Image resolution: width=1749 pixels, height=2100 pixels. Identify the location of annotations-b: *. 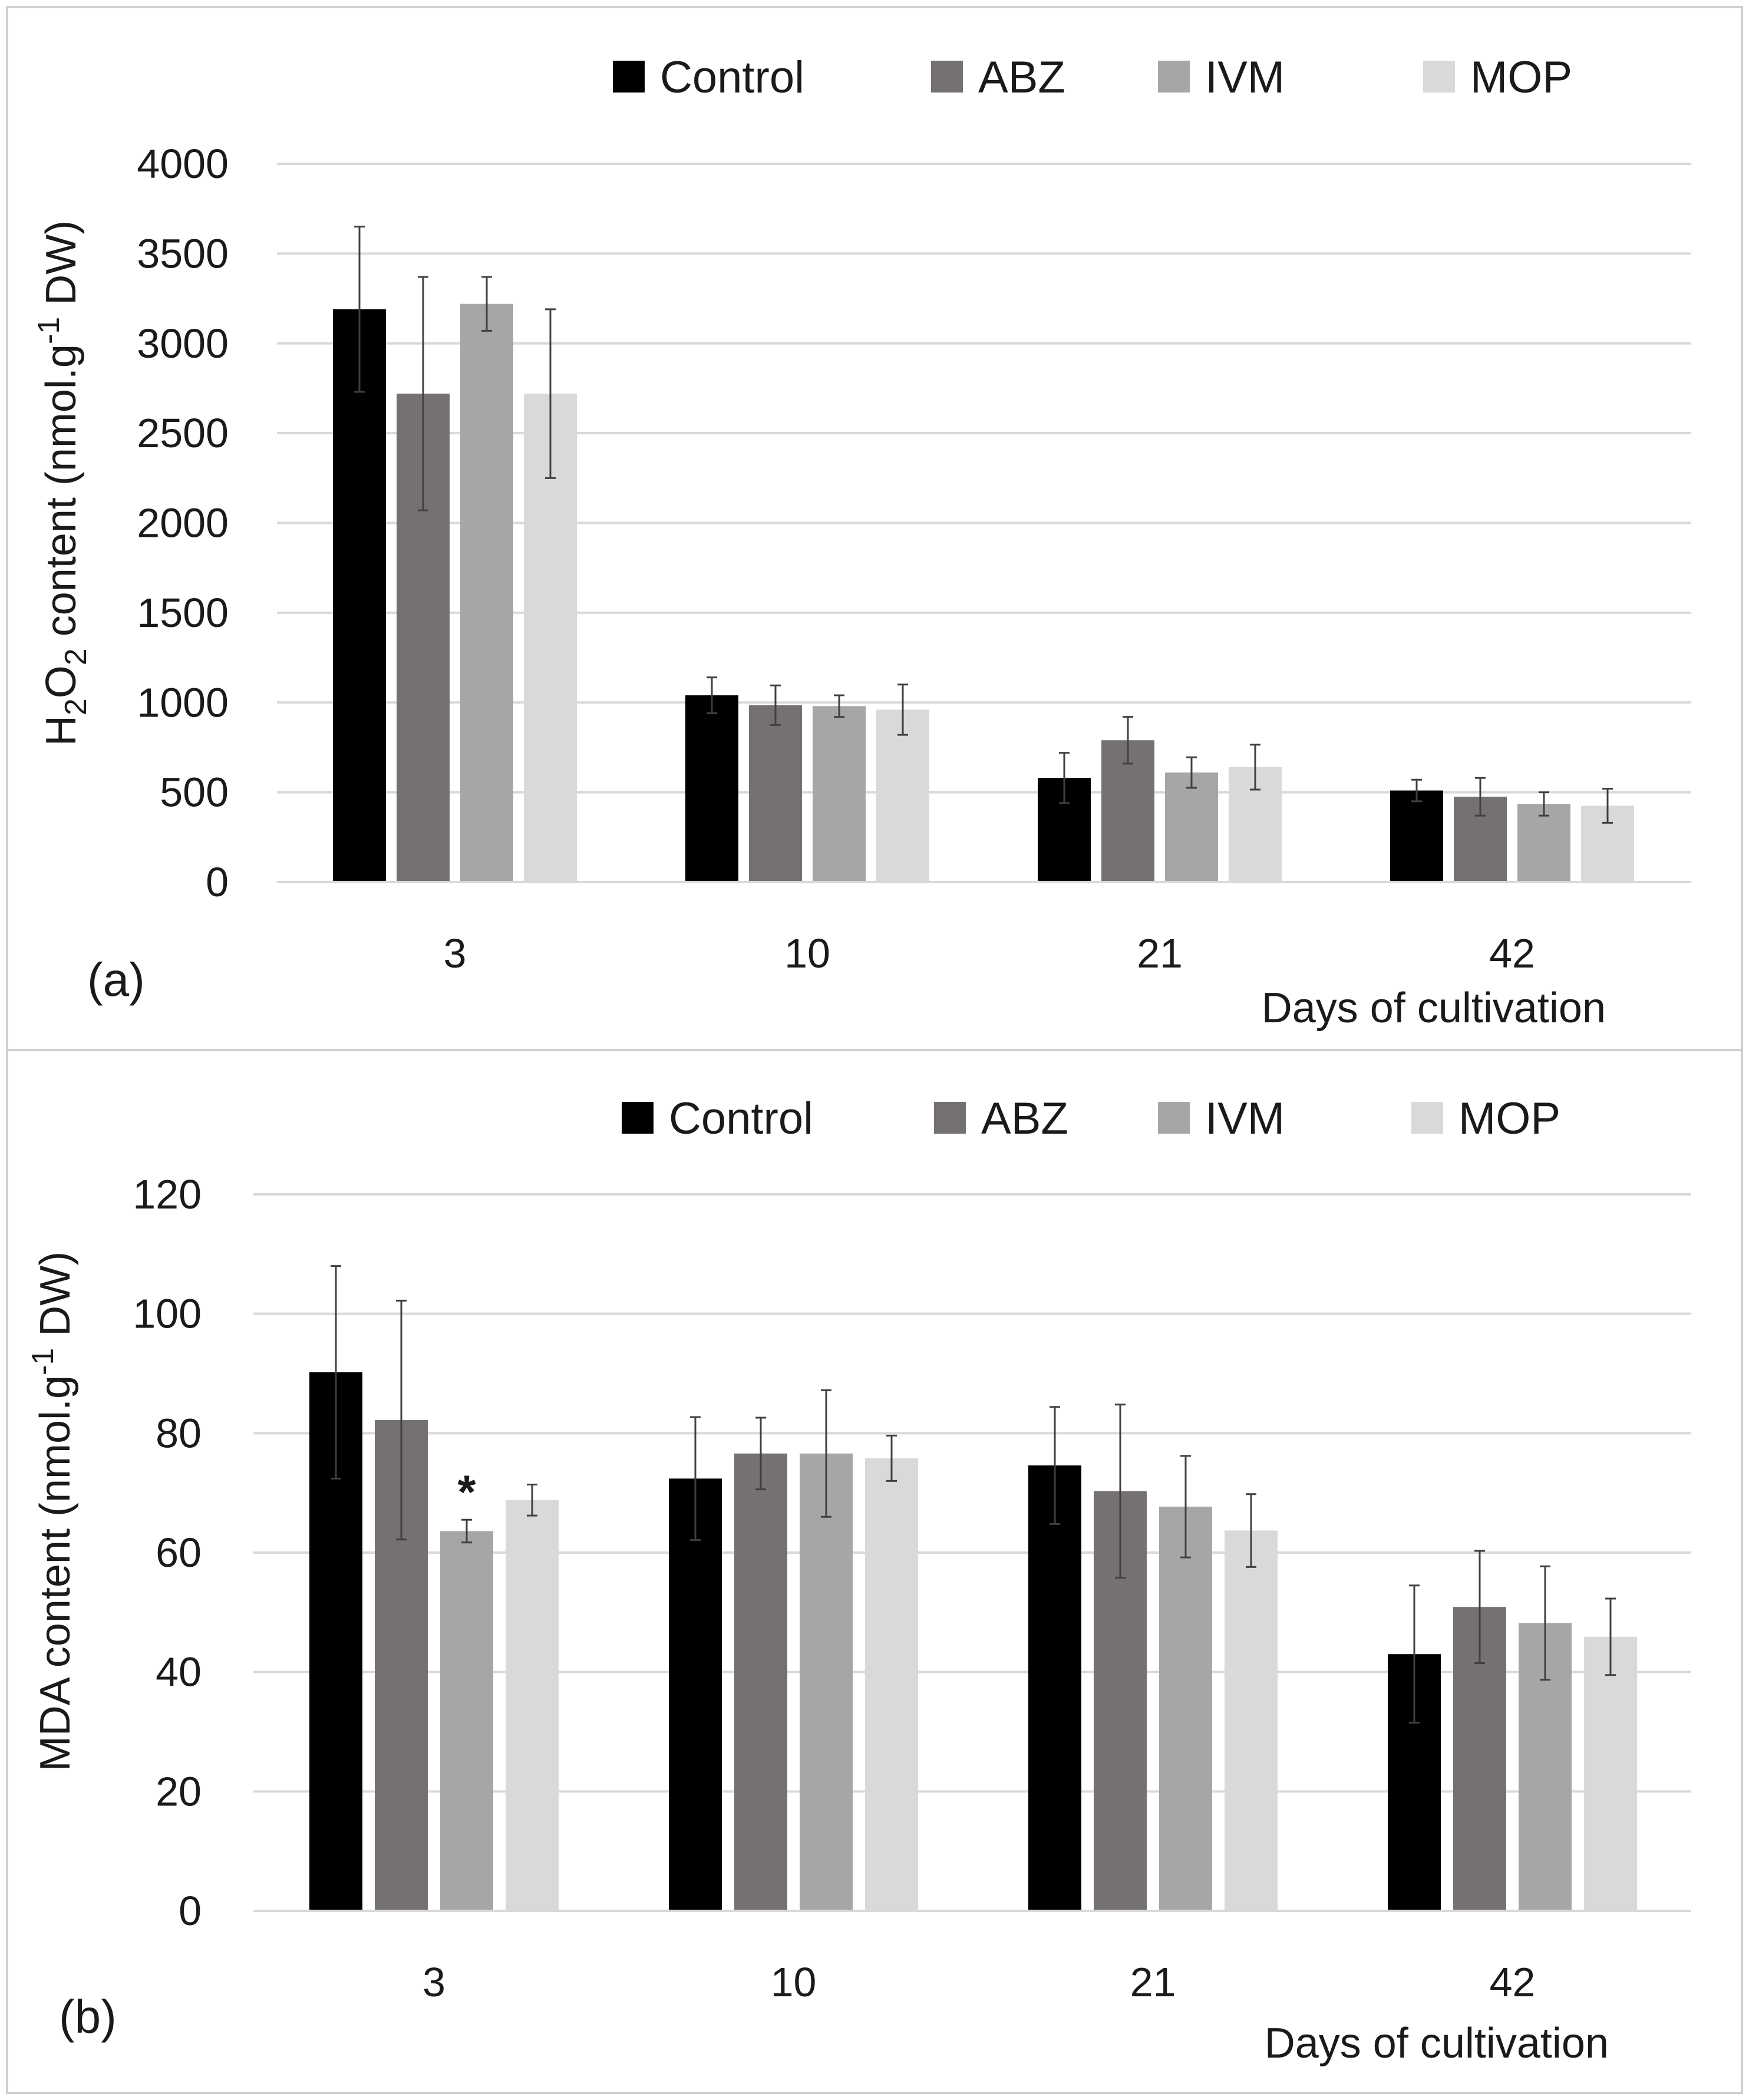
(466, 1491).